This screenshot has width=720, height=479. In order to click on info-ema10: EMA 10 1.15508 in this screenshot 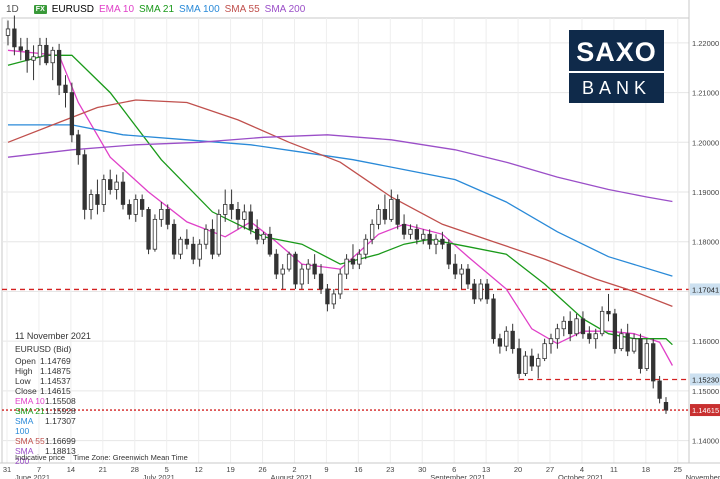, I will do `click(45, 401)`.